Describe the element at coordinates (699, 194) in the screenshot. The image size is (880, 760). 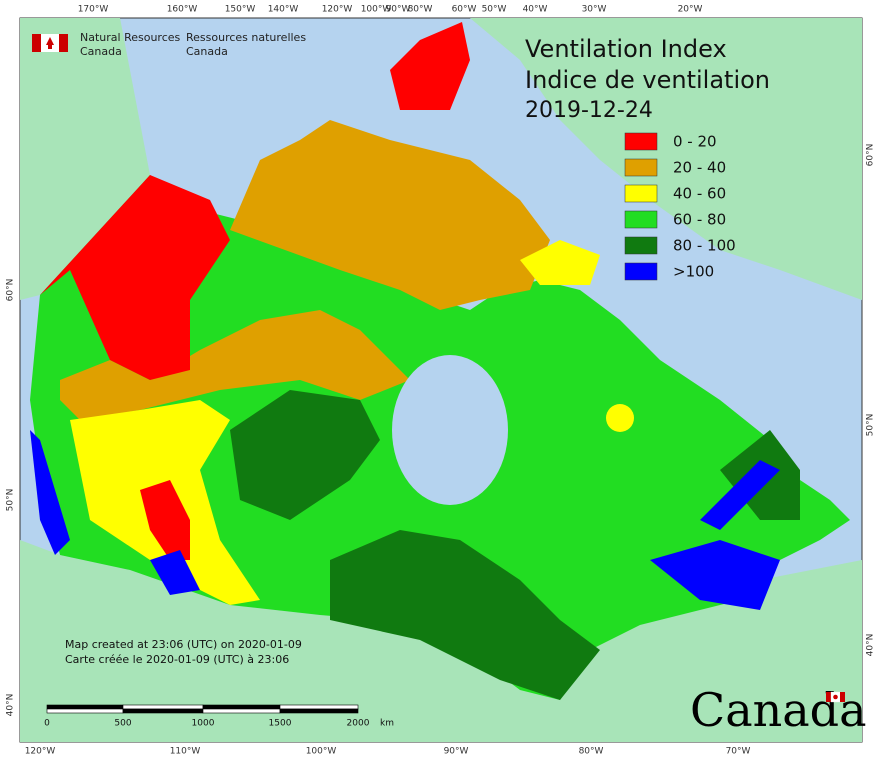
I see `legend-label: 40 - 60` at that location.